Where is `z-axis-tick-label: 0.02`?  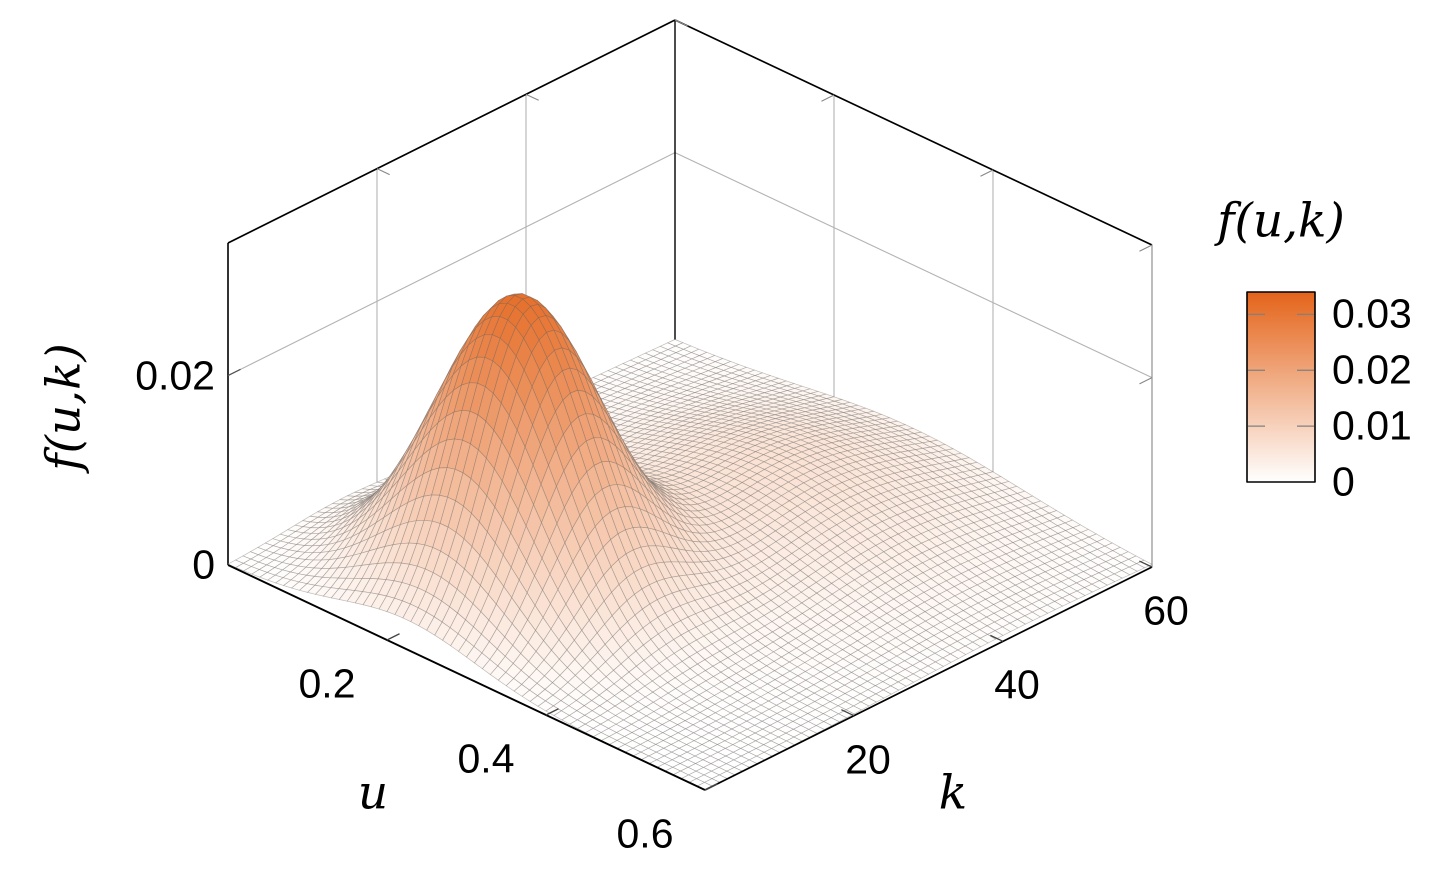
z-axis-tick-label: 0.02 is located at coordinates (175, 375).